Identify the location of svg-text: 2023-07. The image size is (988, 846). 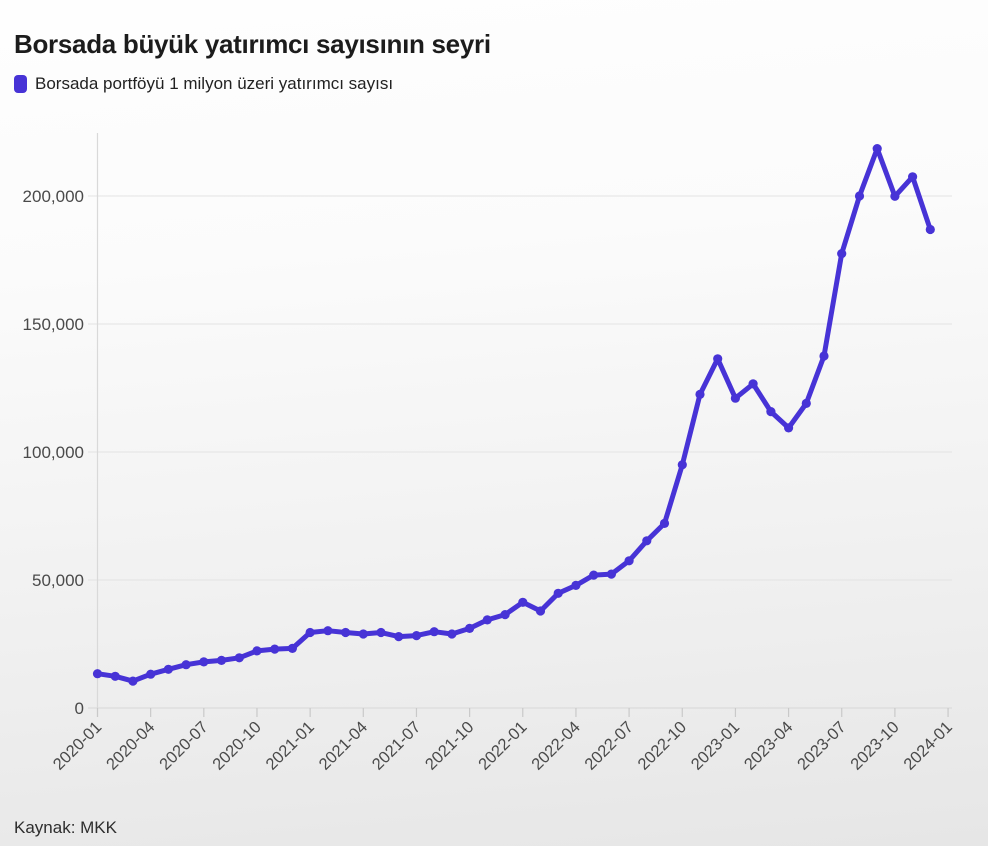
(822, 746).